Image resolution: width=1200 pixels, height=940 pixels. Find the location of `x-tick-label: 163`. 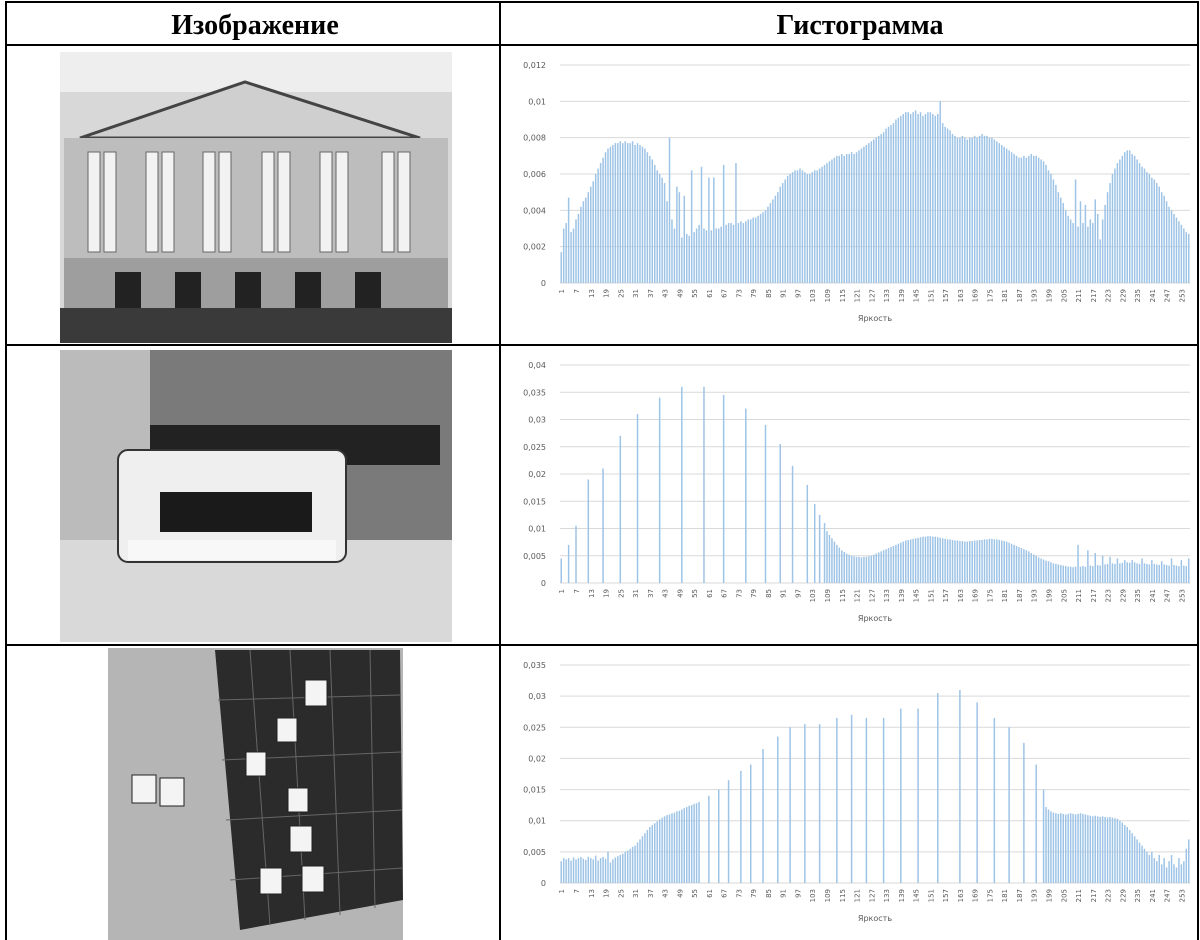

x-tick-label: 163 is located at coordinates (961, 895).